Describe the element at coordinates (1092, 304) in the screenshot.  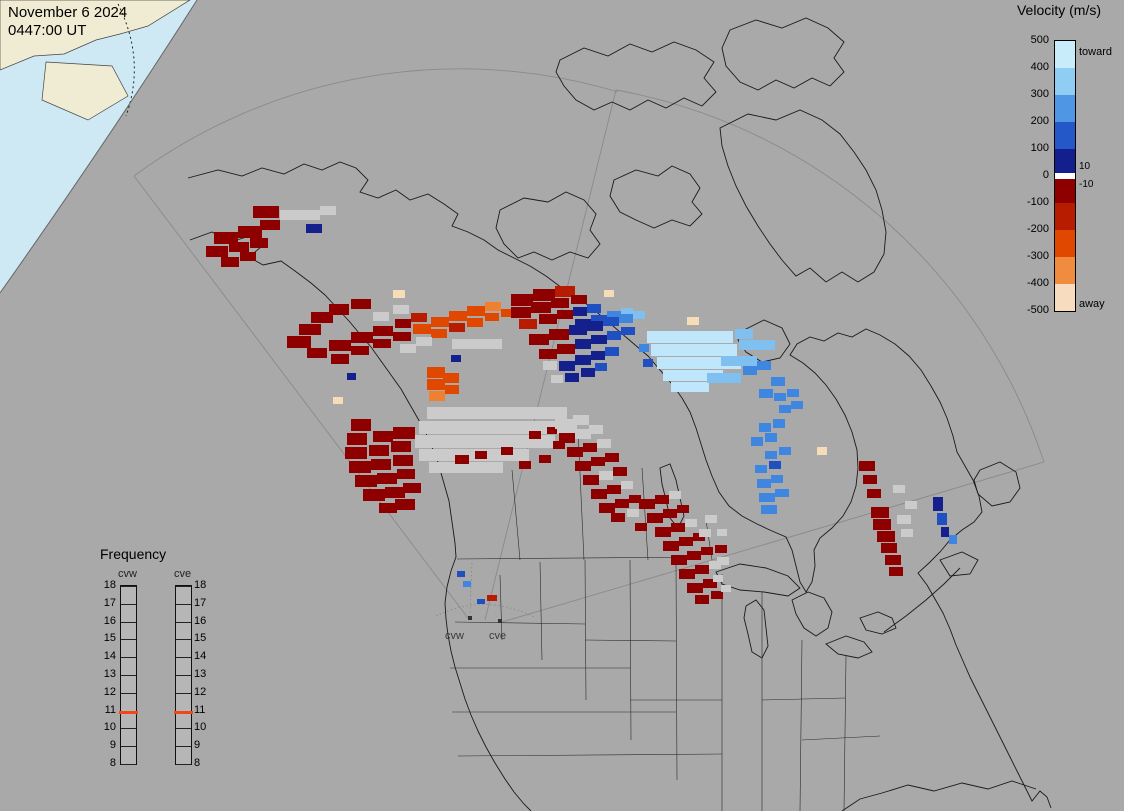
I see `velocity-away-label: away` at that location.